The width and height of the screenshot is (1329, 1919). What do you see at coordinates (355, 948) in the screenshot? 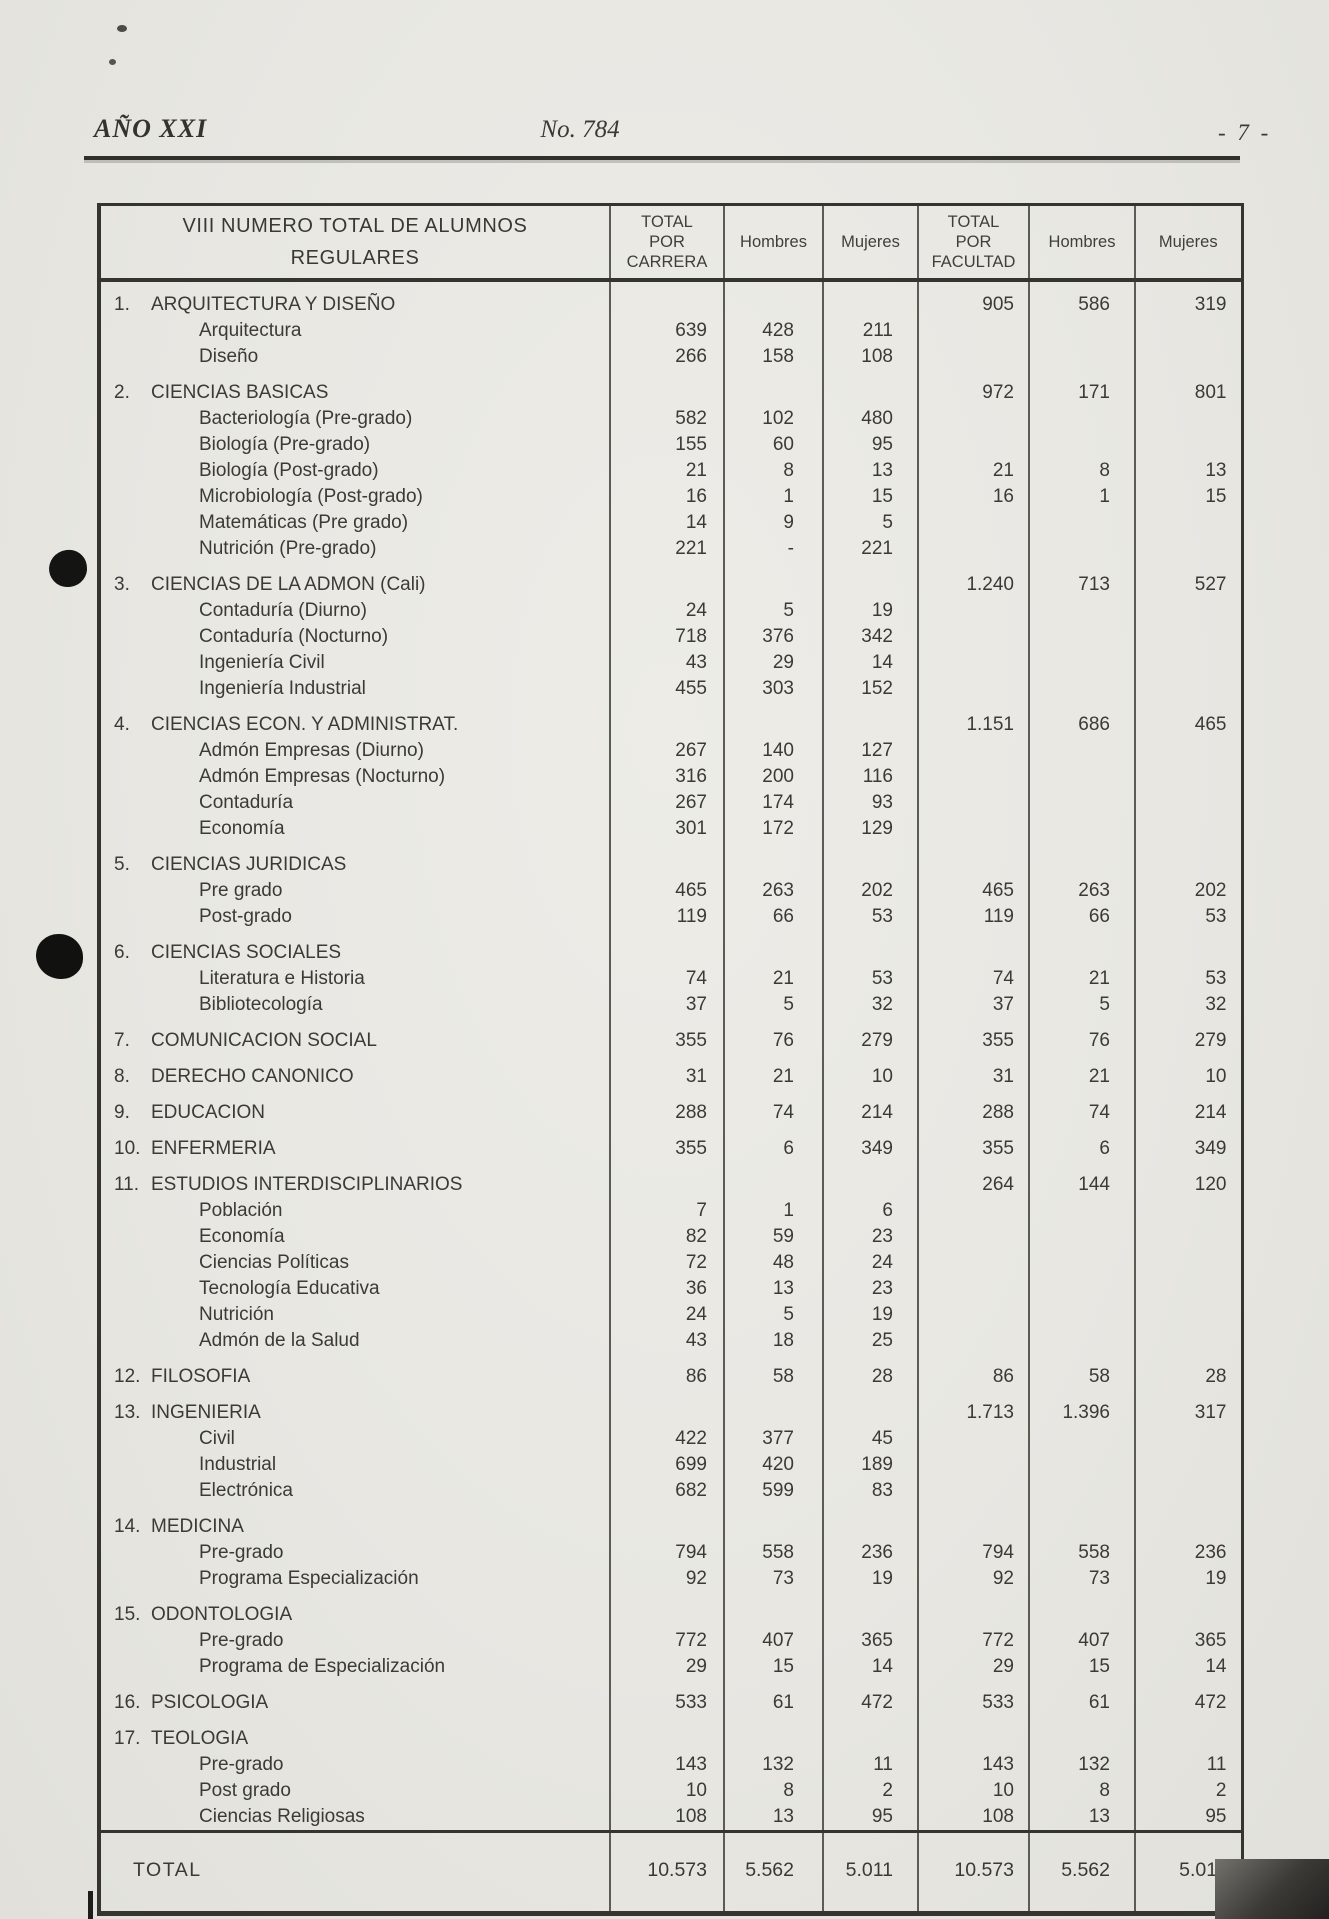
I see `section-title: 6. CIENCIAS SOCIALES` at bounding box center [355, 948].